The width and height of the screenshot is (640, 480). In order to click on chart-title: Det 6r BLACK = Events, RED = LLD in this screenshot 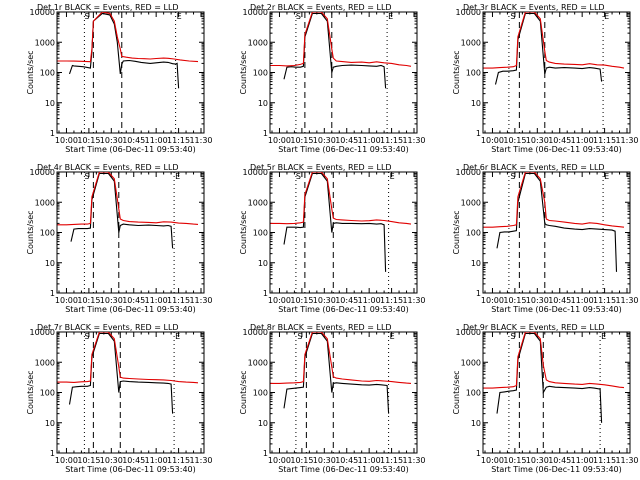, I will do `click(534, 167)`.